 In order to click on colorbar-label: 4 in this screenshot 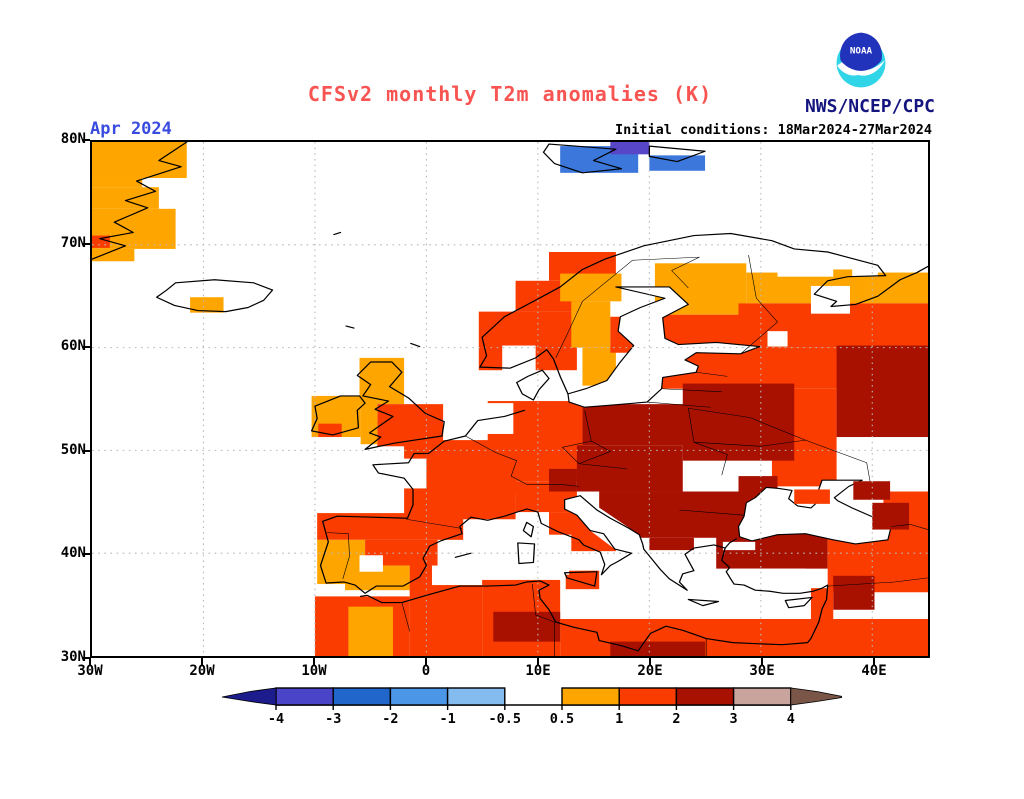, I will do `click(791, 719)`.